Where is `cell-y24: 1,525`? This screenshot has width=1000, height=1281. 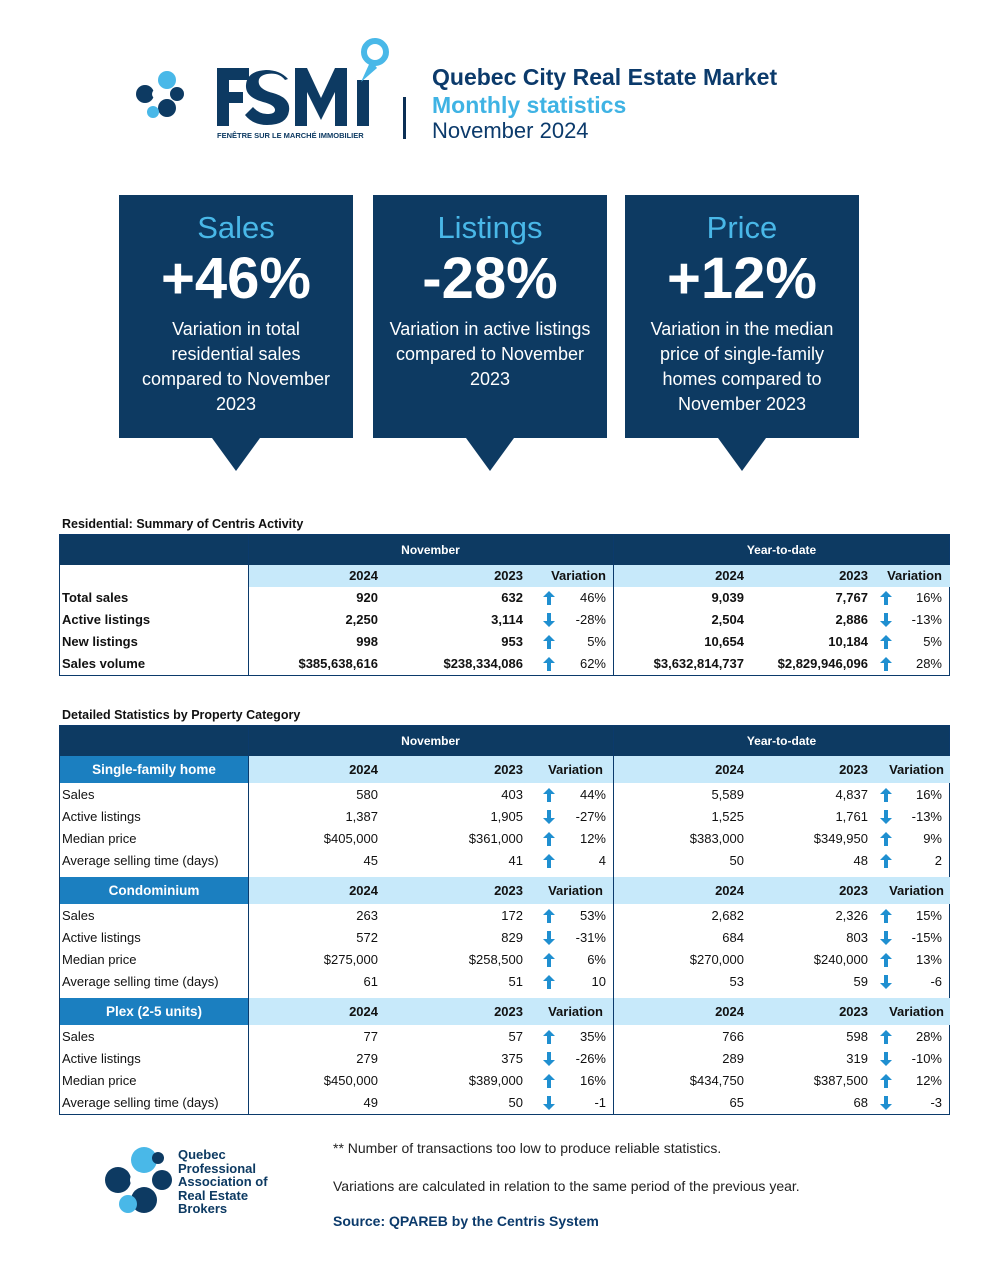
cell-y24: 1,525 is located at coordinates (727, 816).